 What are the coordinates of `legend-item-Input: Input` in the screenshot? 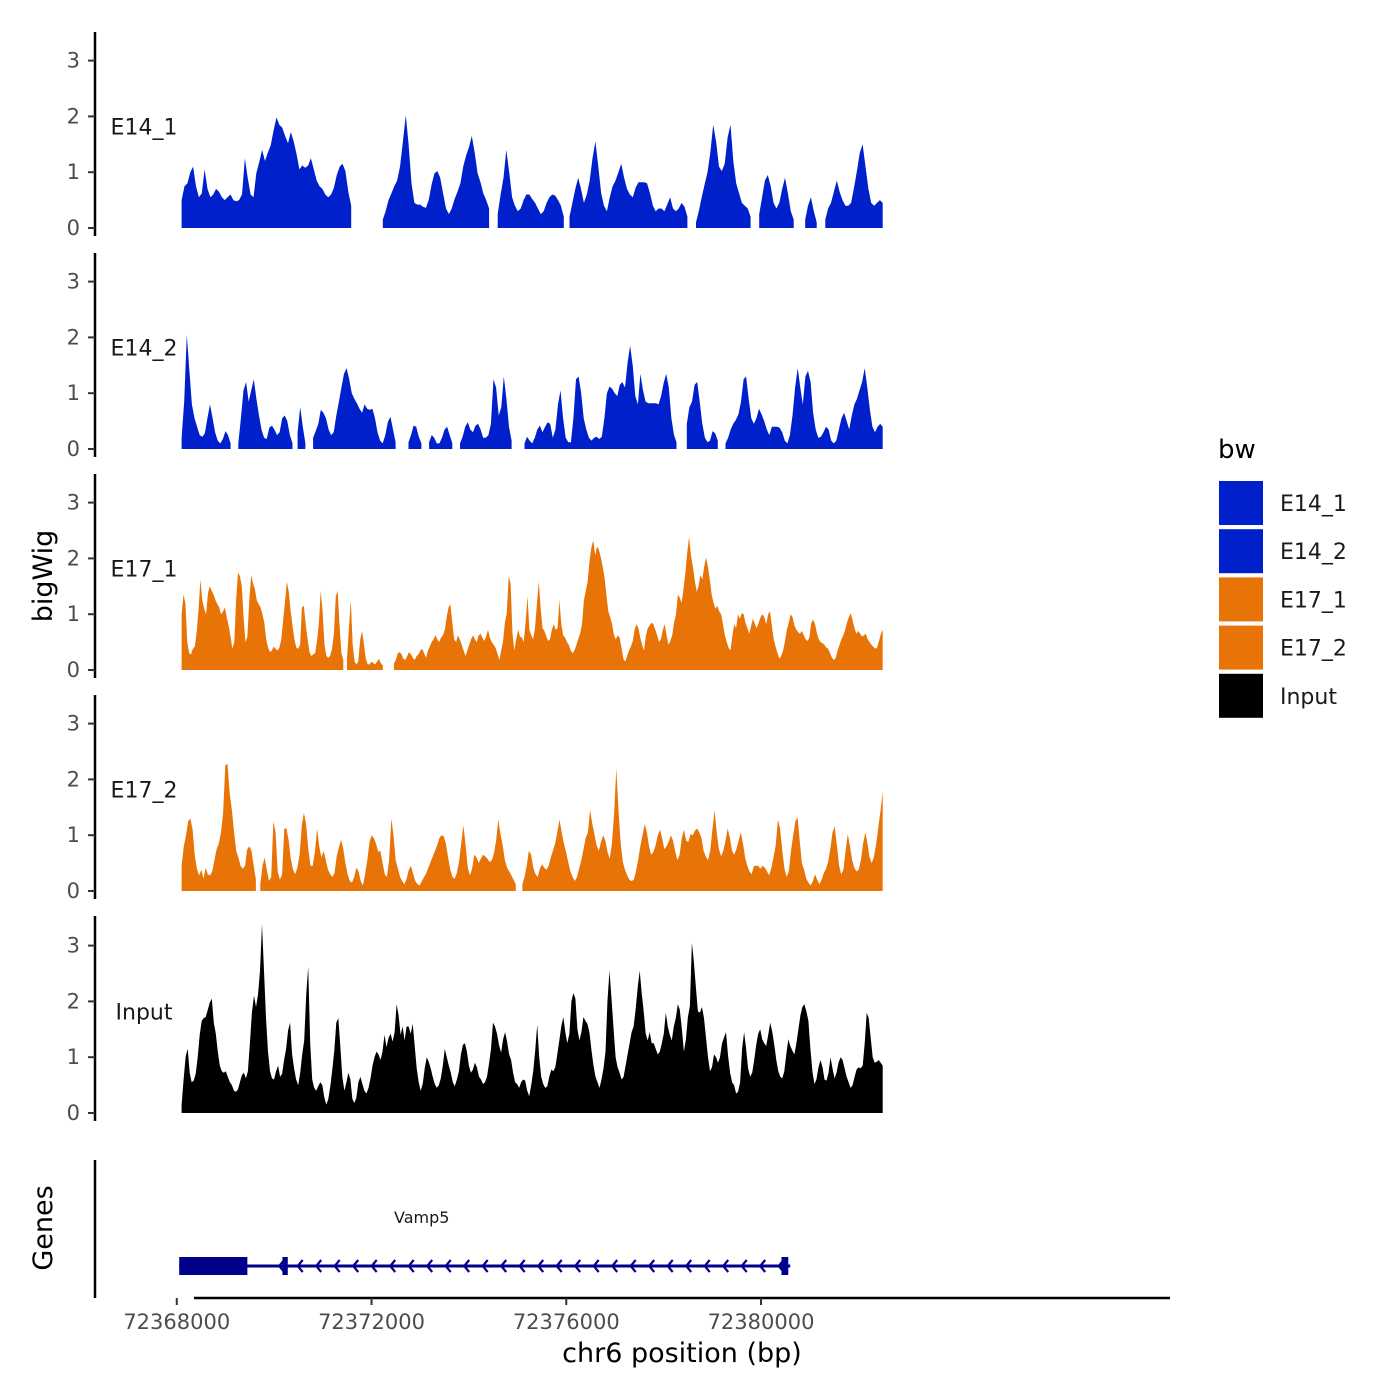 It's located at (1278, 695).